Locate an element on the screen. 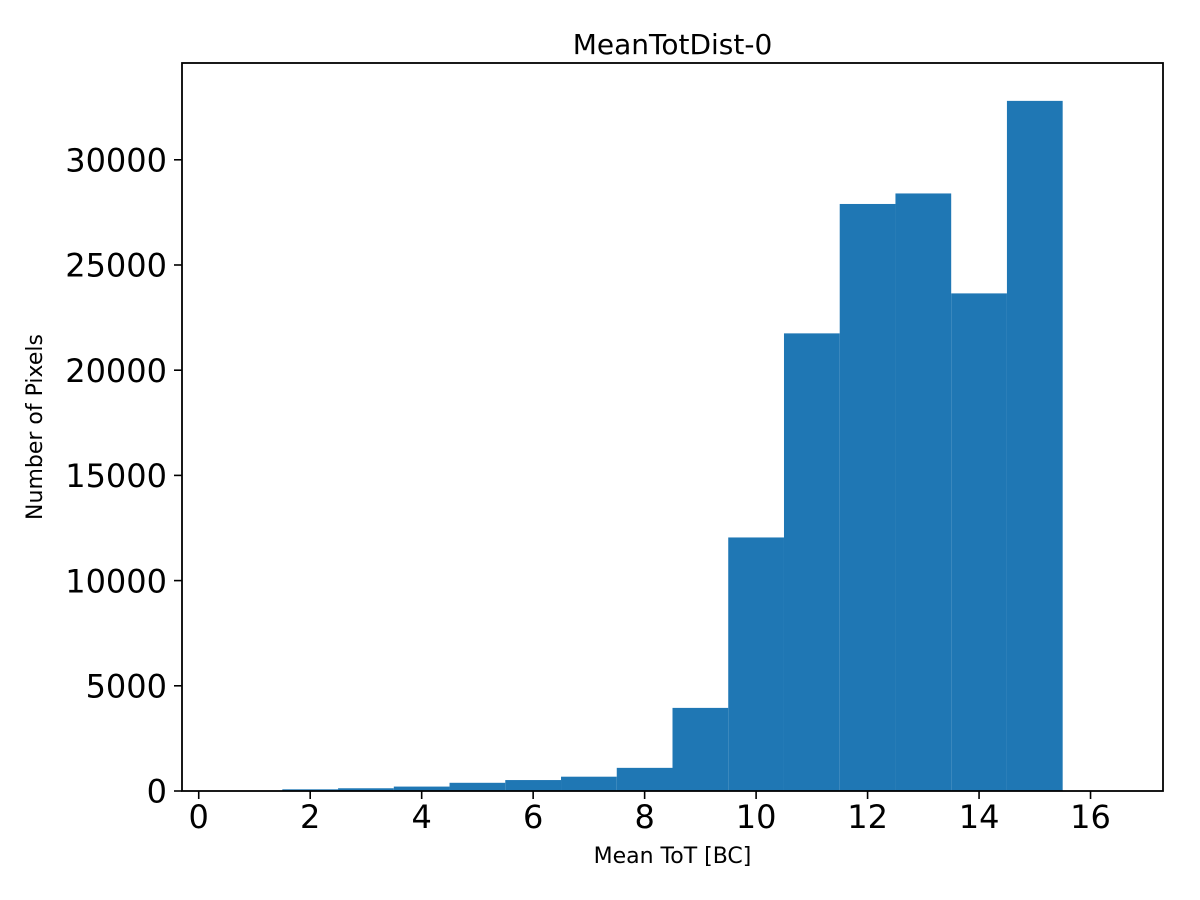 The height and width of the screenshot is (900, 1200). y-tick-label: 30000 is located at coordinates (116, 160).